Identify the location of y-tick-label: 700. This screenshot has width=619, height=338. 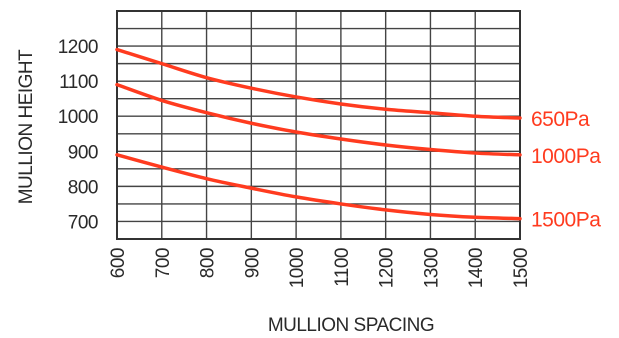
(83, 222).